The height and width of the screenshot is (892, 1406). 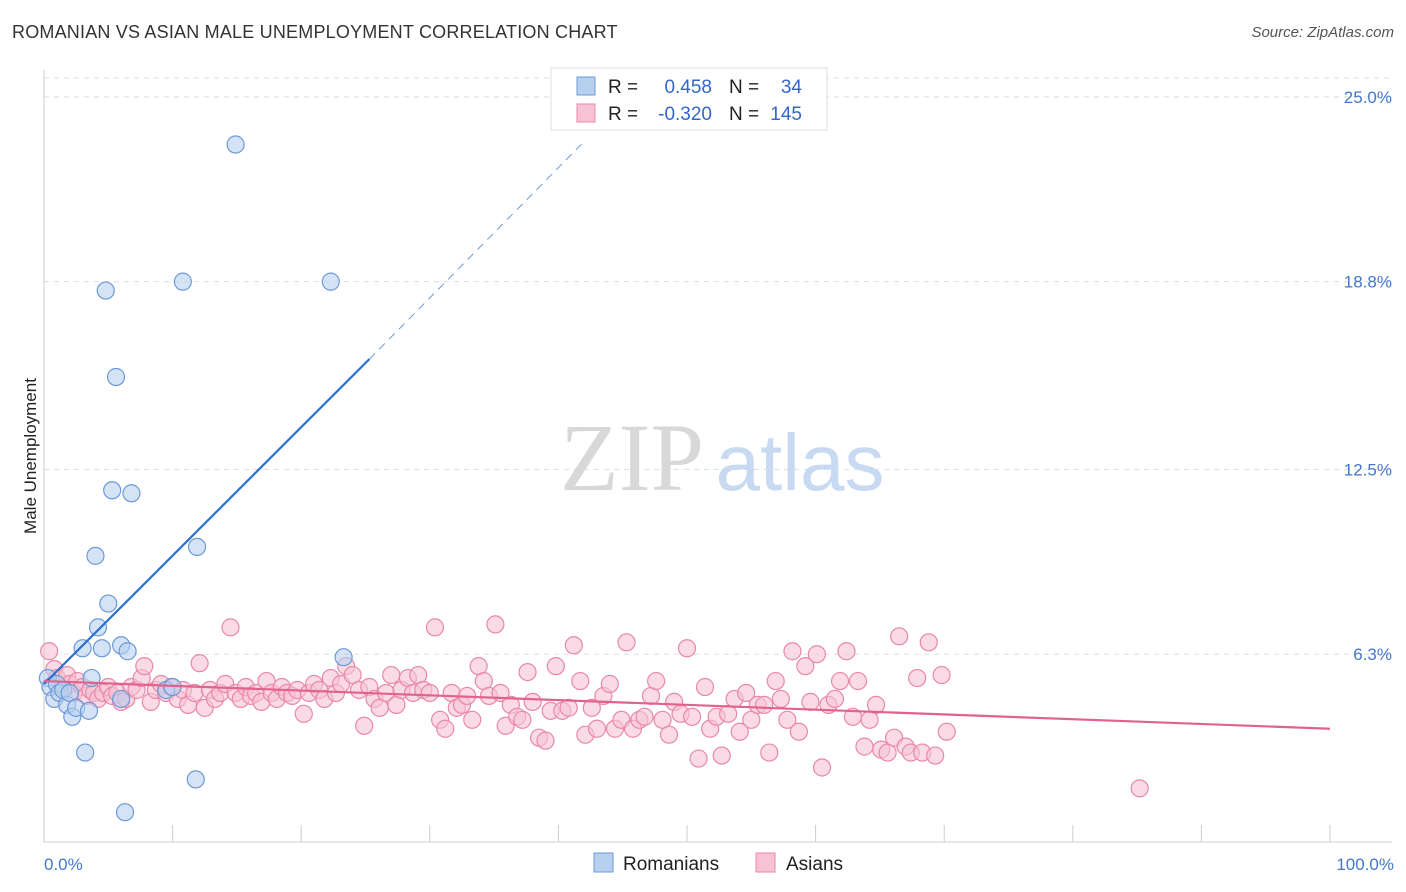 I want to click on legend-n-label-romanians: N =, so click(x=744, y=87).